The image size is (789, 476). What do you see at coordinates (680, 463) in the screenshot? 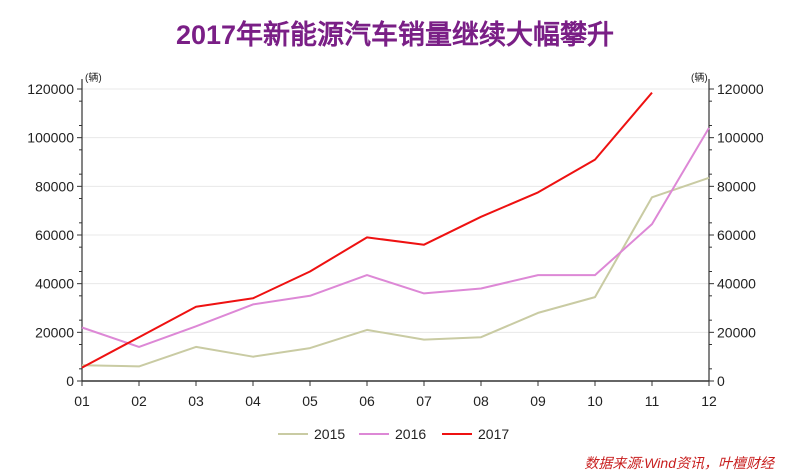
I see `source-note: 数据来源:Wind资讯，叶檀财经` at bounding box center [680, 463].